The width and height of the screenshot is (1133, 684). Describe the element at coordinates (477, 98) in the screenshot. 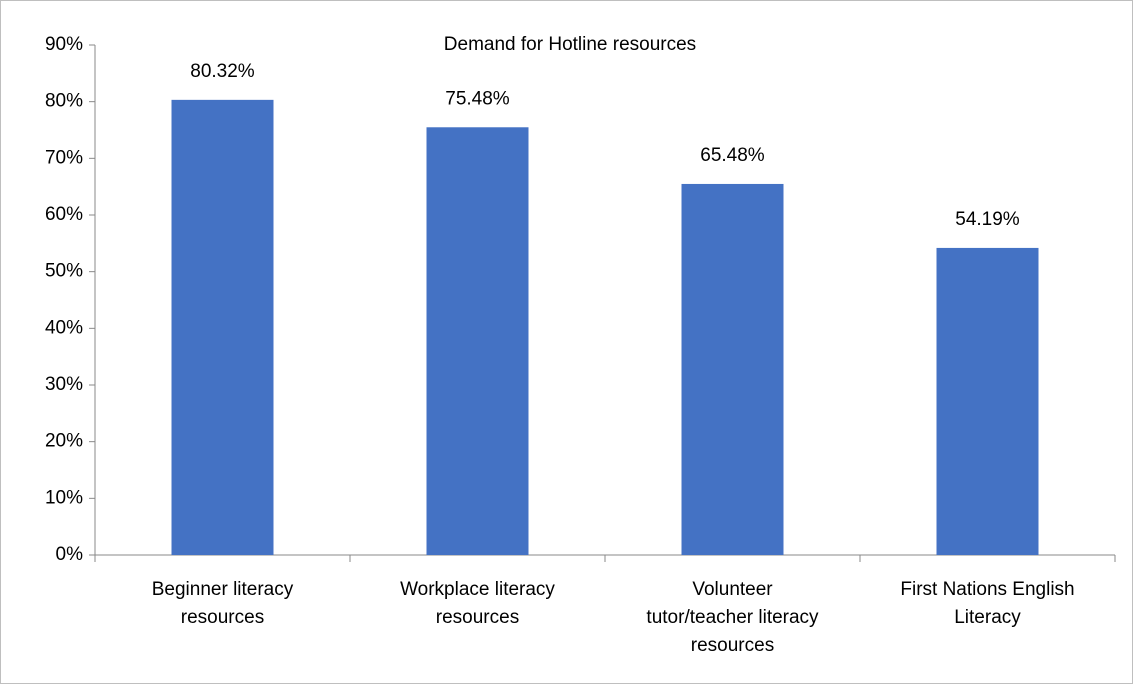

I see `data-label: 75.48%` at that location.